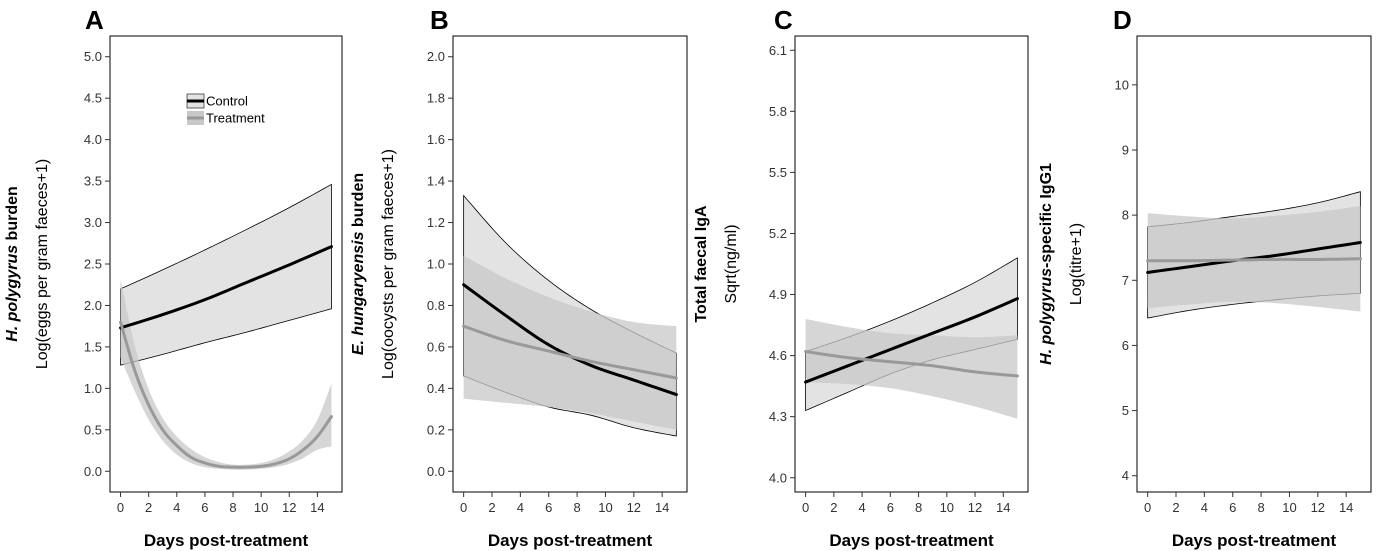  I want to click on y-axis-label-units: Log(titre+1), so click(1076, 264).